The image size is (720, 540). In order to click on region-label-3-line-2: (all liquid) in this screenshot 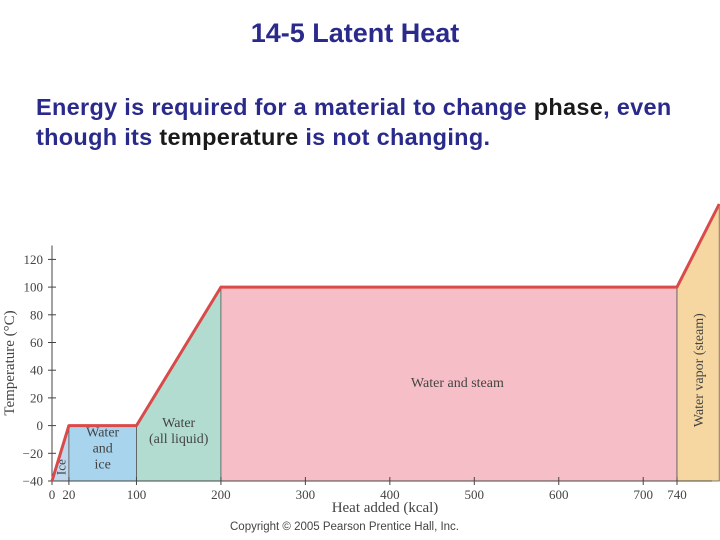, I will do `click(179, 439)`.